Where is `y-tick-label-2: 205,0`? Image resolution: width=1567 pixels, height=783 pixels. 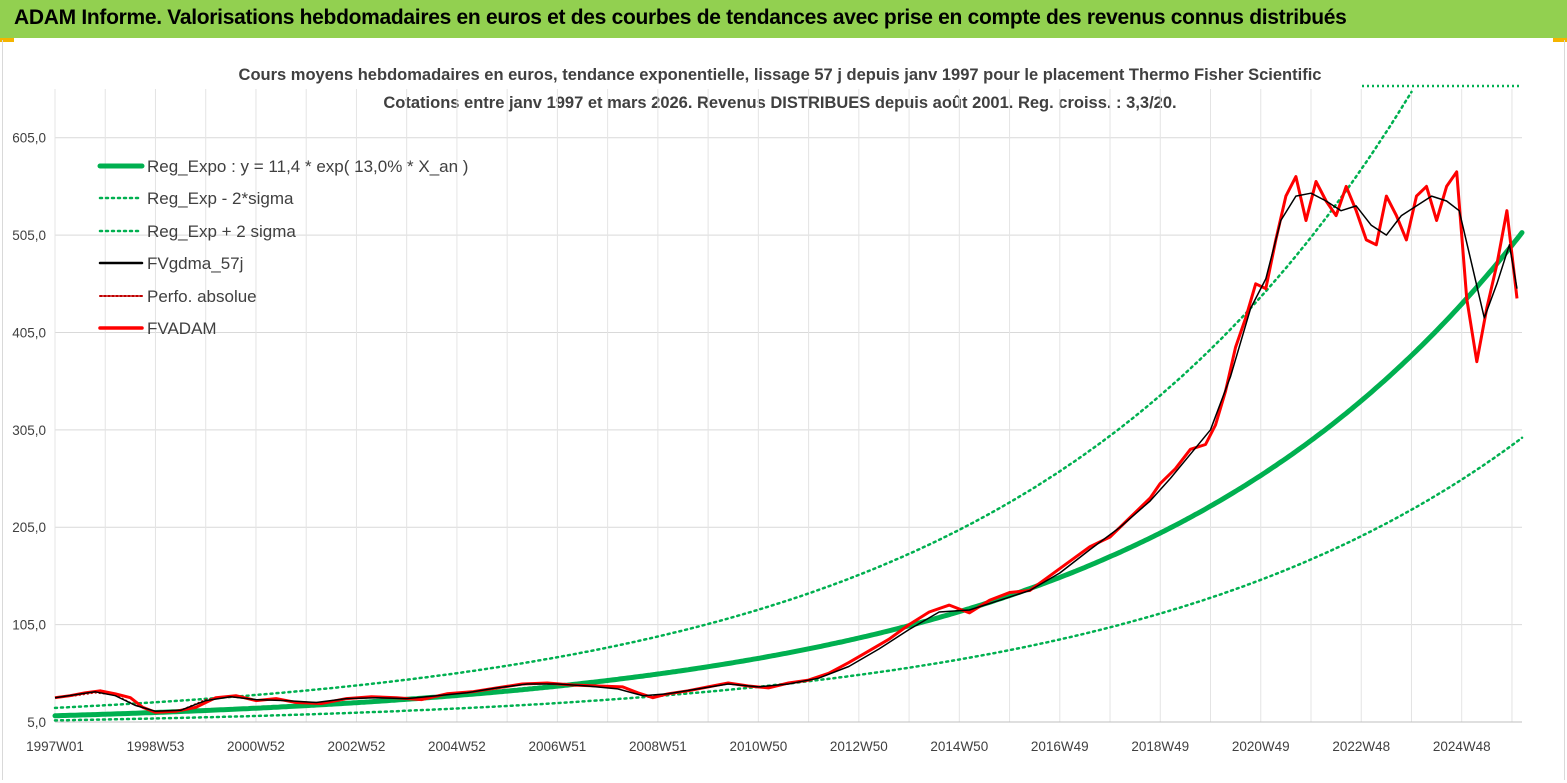 y-tick-label-2: 205,0 is located at coordinates (29, 527).